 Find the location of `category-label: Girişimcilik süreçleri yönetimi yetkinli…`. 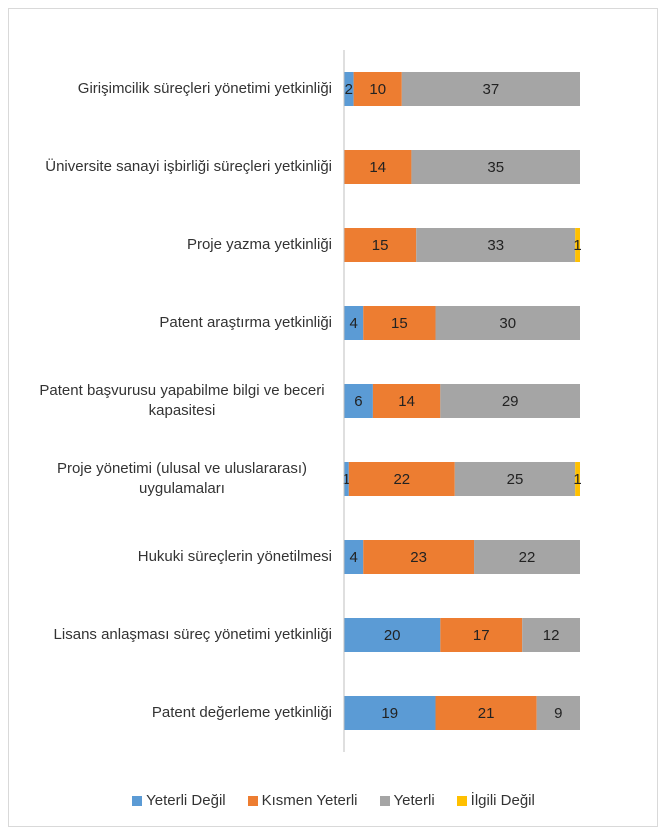

category-label: Girişimcilik süreçleri yönetimi yetkinli… is located at coordinates (204, 88).